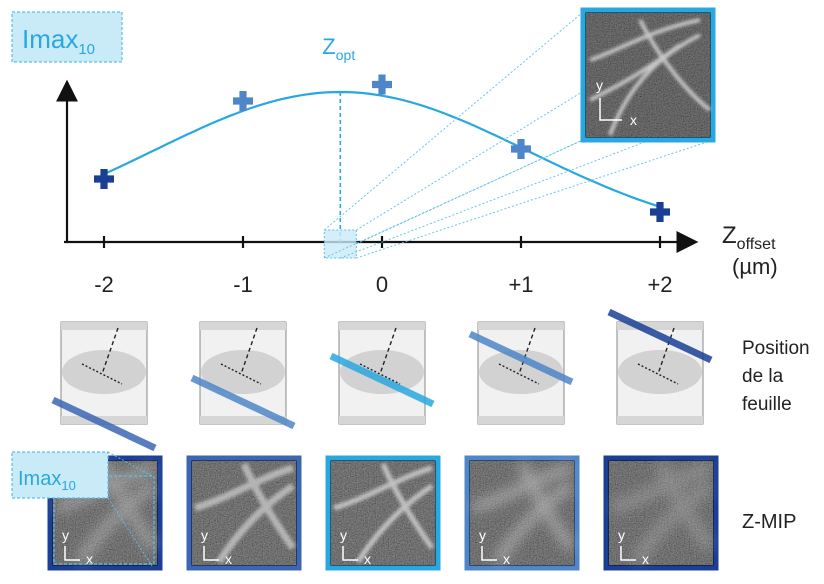 Image resolution: width=824 pixels, height=584 pixels. I want to click on x-tick-label: 0, so click(382, 284).